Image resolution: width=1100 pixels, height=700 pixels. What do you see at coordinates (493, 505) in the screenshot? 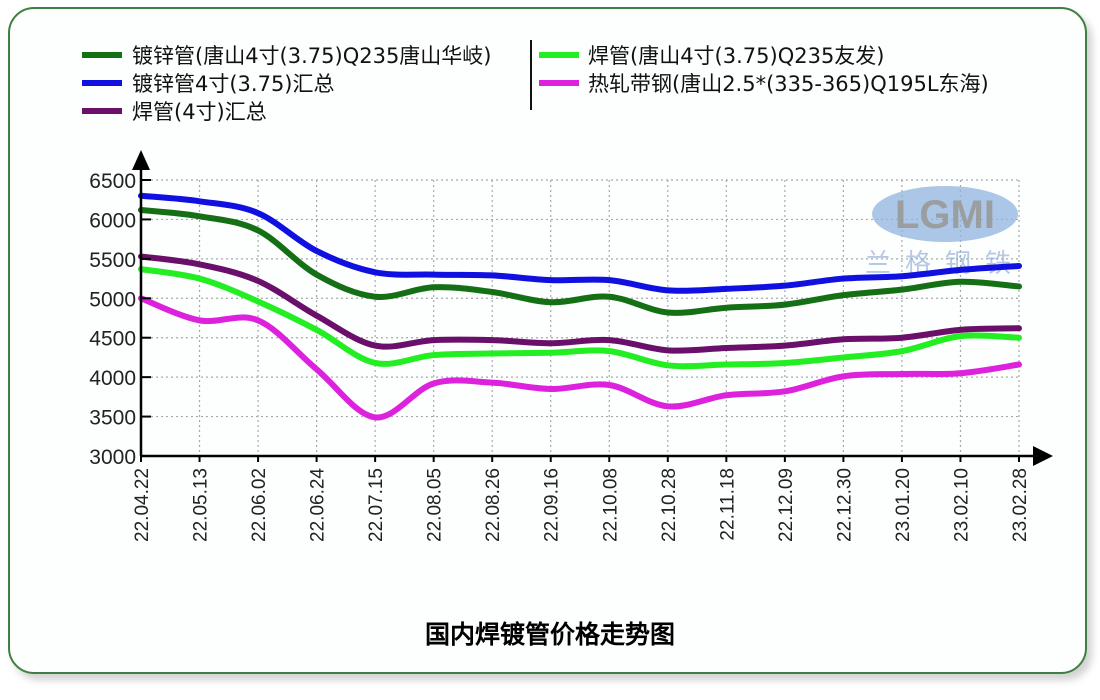
I see `x-tick-label: 22.08.26` at bounding box center [493, 505].